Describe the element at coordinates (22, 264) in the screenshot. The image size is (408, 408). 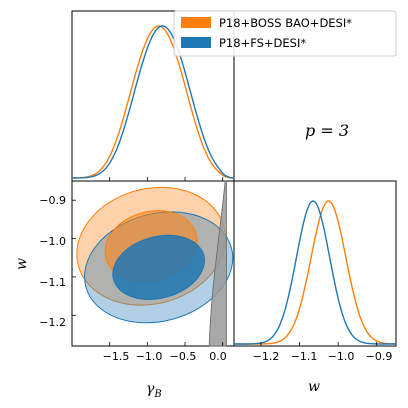
I see `y-axis-label-w: w` at that location.